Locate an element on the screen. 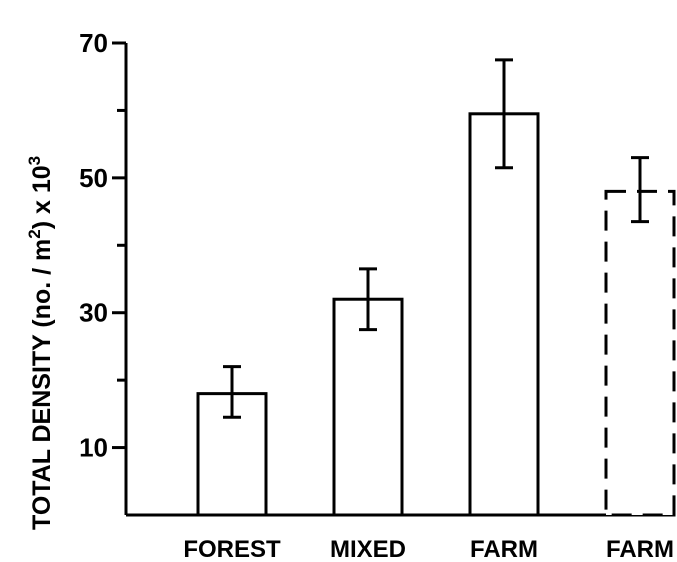 The width and height of the screenshot is (677, 562). y-axis-label: TOTAL DENSITY (no. / m2) x 103 is located at coordinates (40, 343).